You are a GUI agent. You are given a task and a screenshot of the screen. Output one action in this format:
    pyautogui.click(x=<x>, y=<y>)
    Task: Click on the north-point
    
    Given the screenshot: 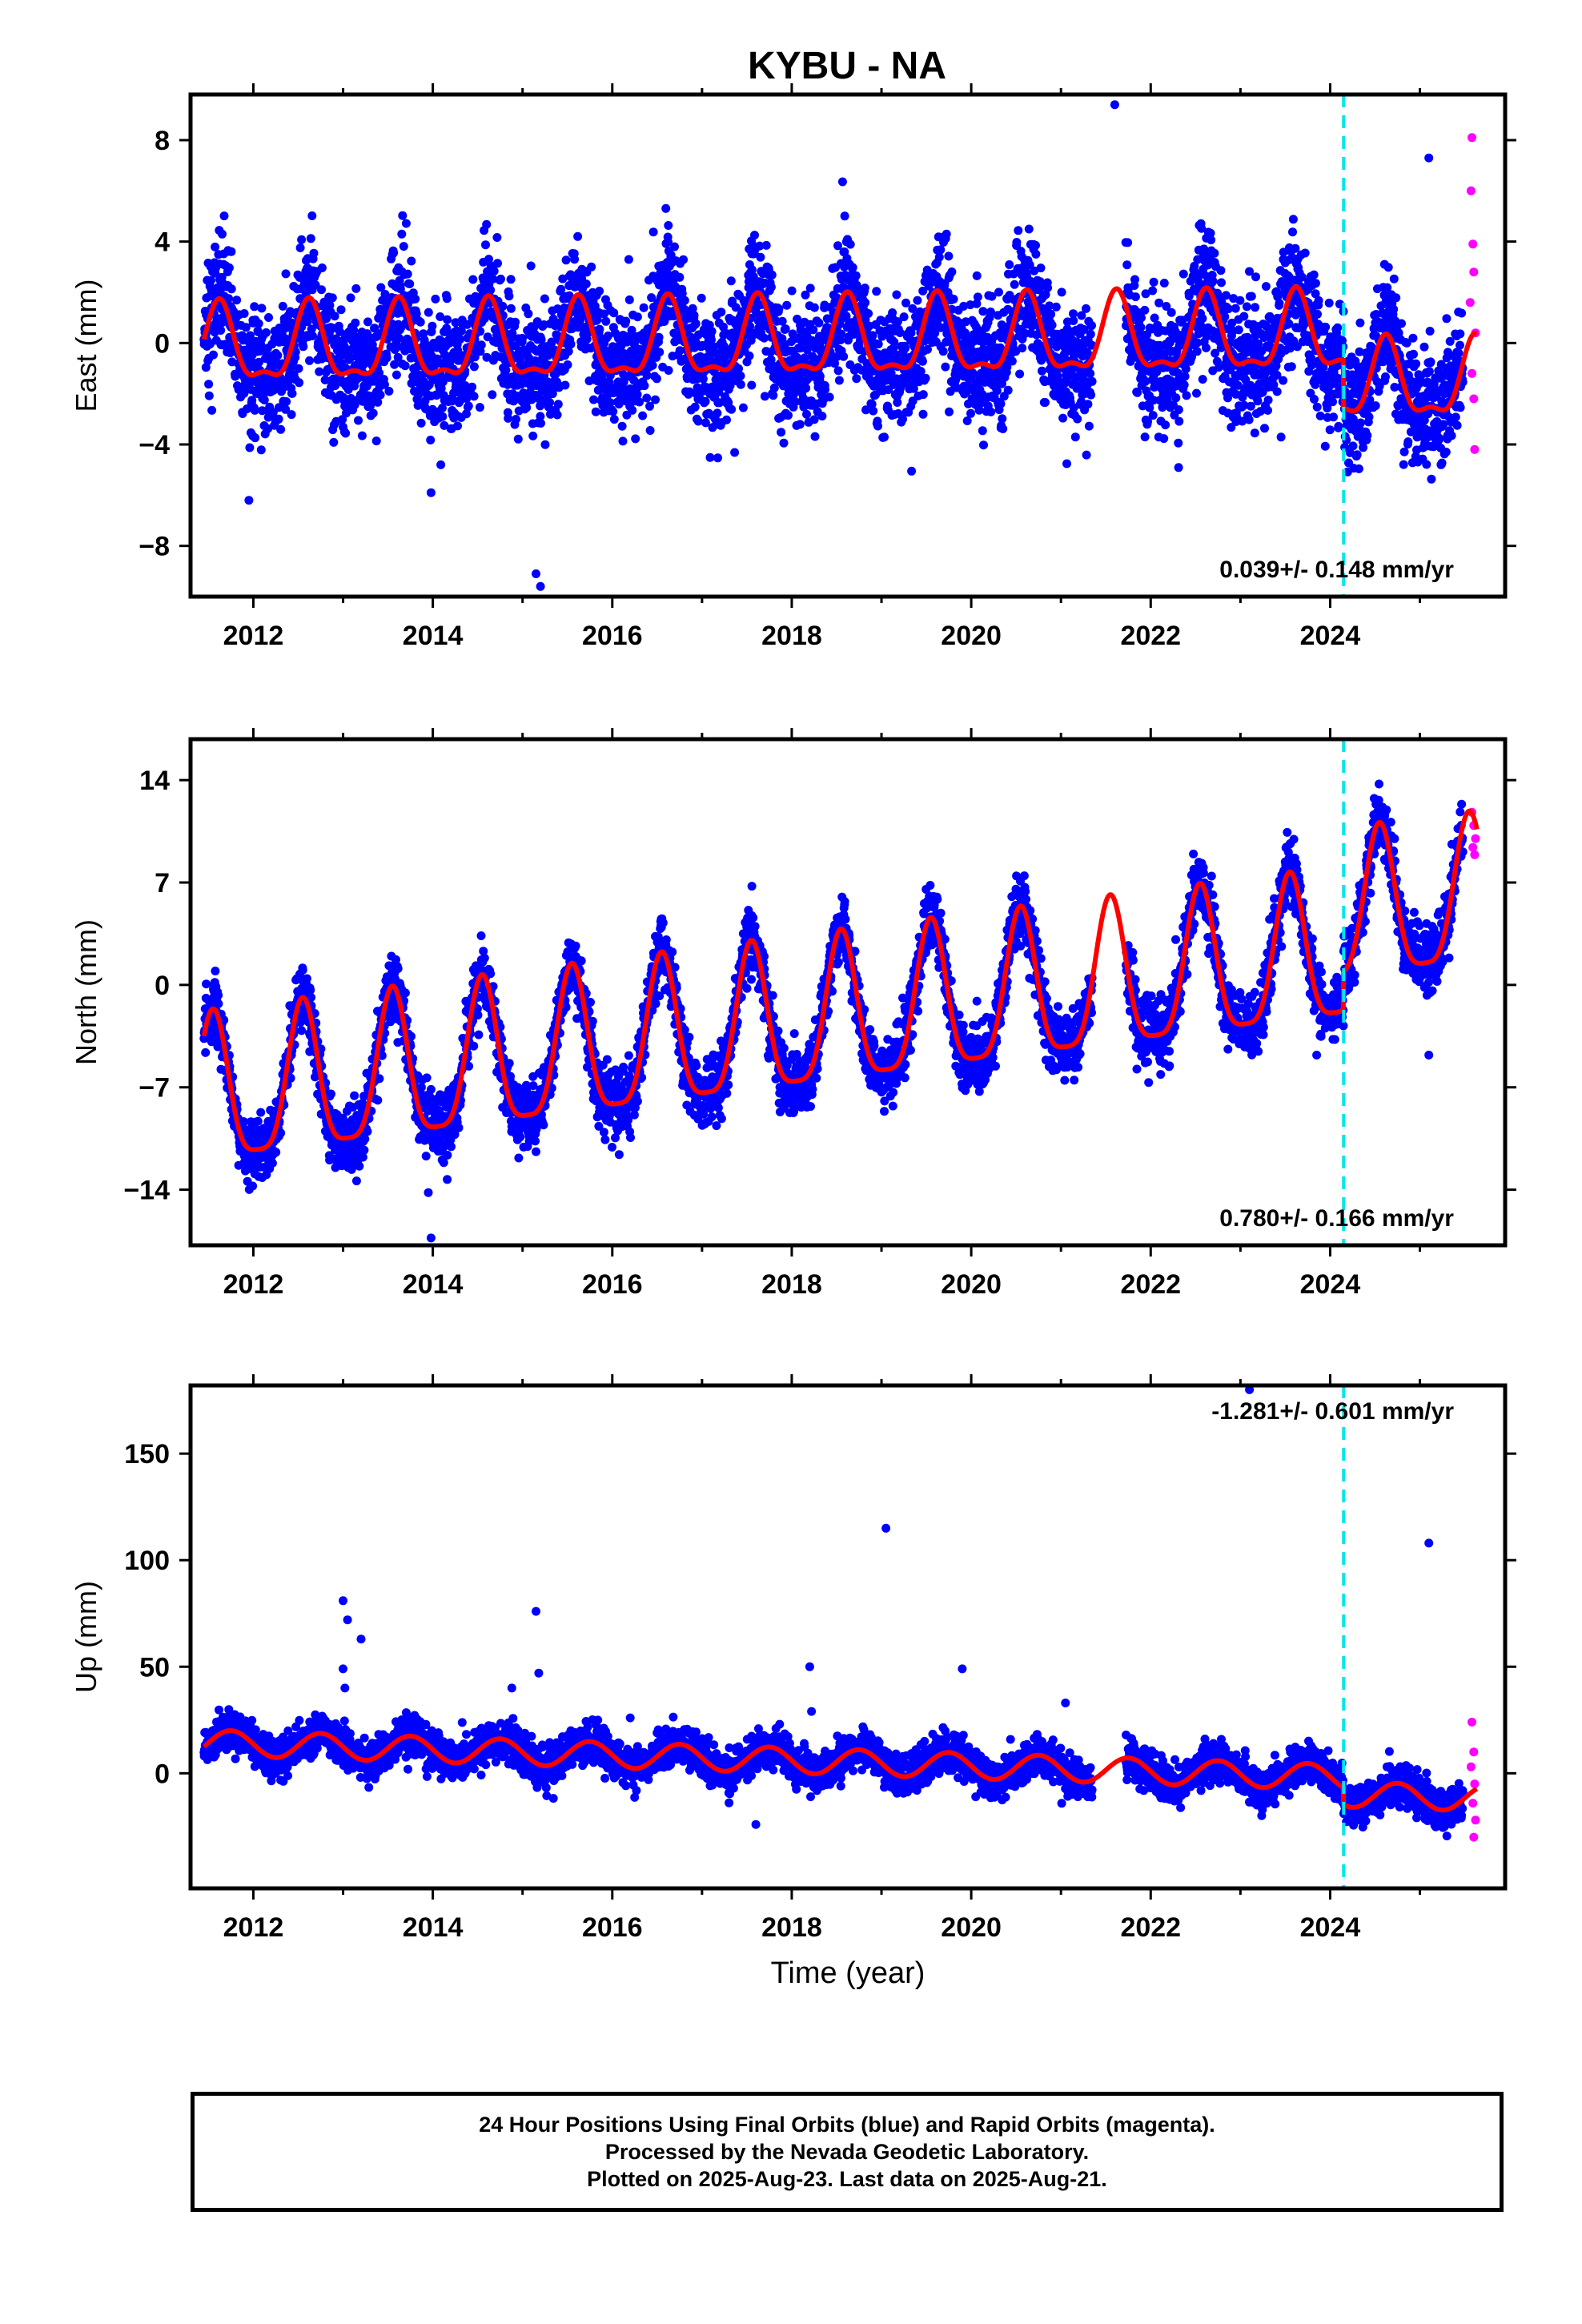 What is the action you would take?
    pyautogui.click(x=218, y=1003)
    